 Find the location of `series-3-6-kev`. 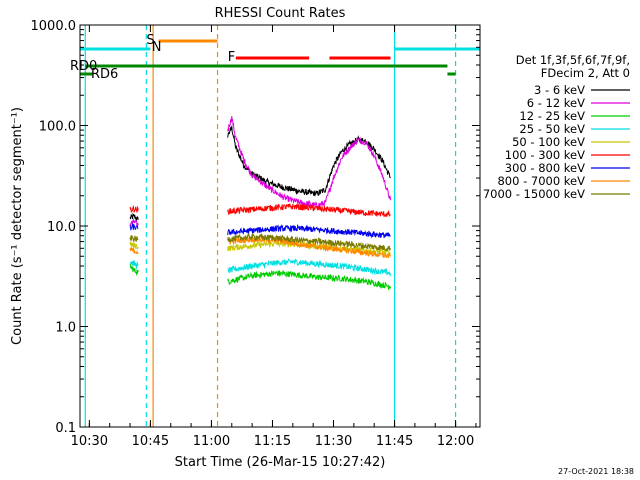

series-3-6-kev is located at coordinates (260, 173).